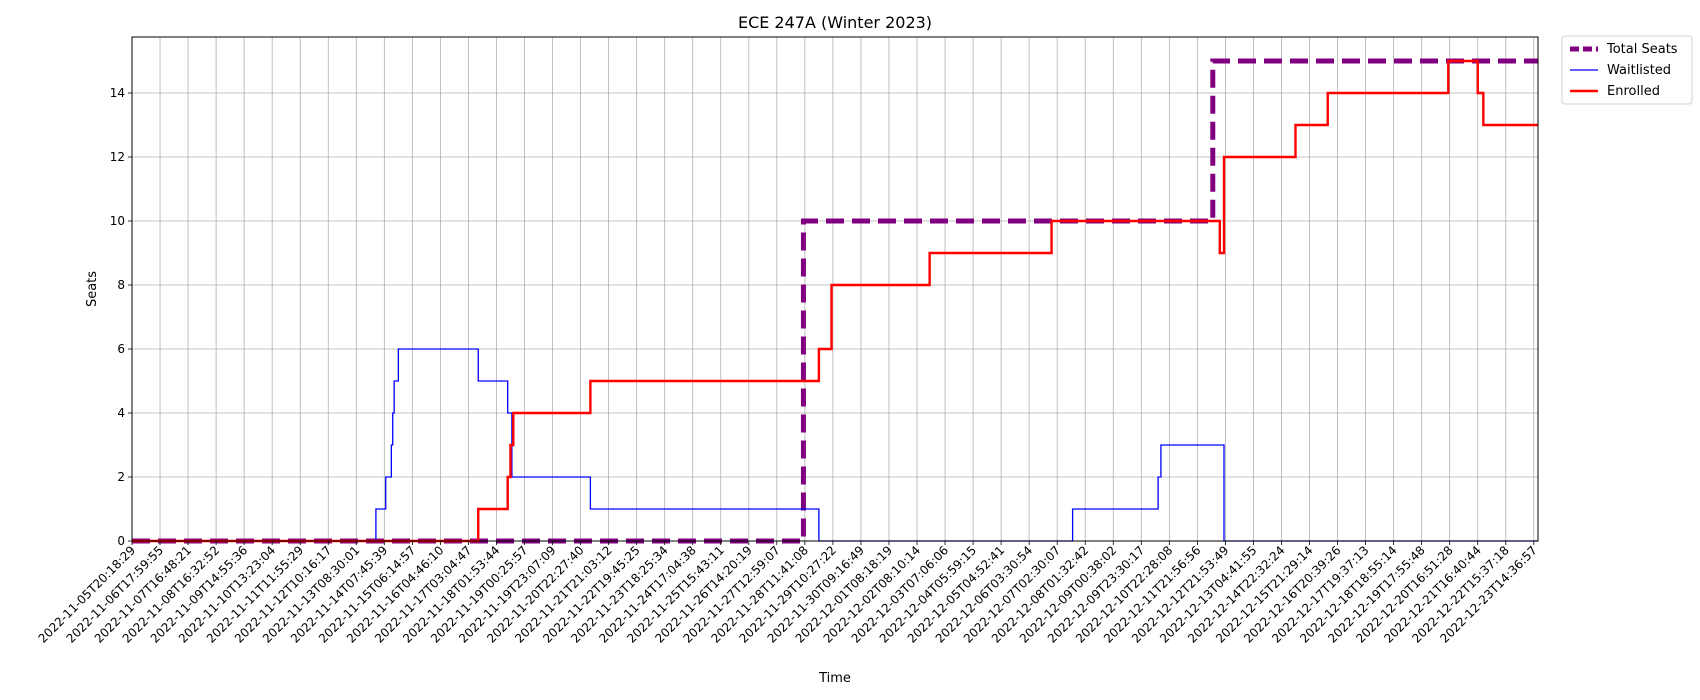  I want to click on y-axis-label: Seats, so click(92, 289).